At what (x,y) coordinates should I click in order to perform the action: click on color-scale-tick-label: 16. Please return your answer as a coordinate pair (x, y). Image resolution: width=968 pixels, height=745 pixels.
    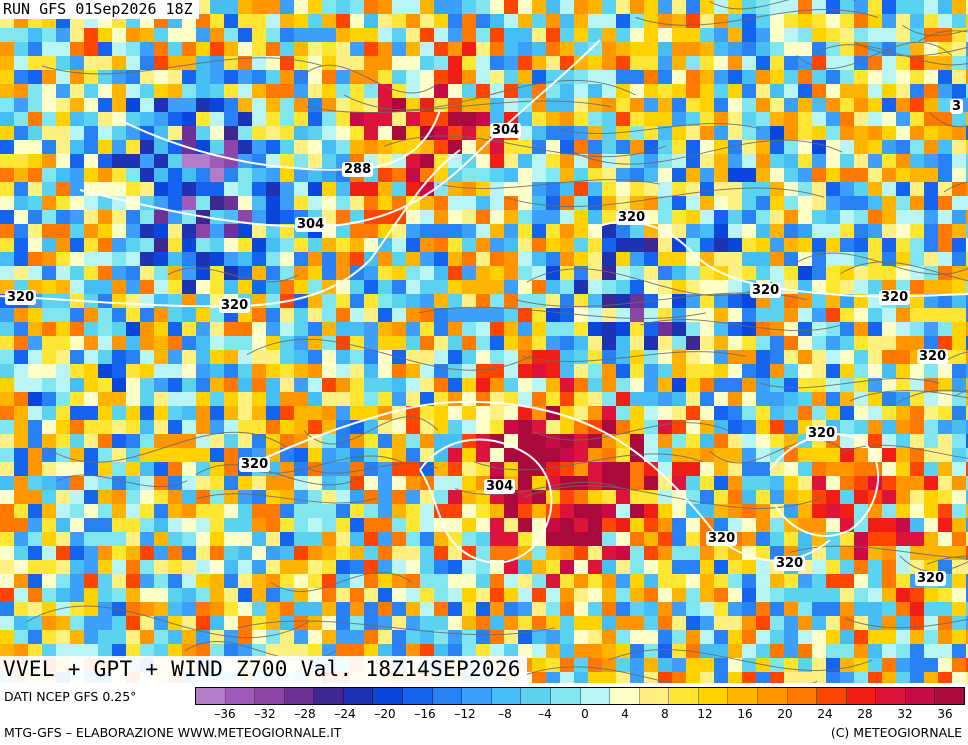
    Looking at the image, I should click on (745, 714).